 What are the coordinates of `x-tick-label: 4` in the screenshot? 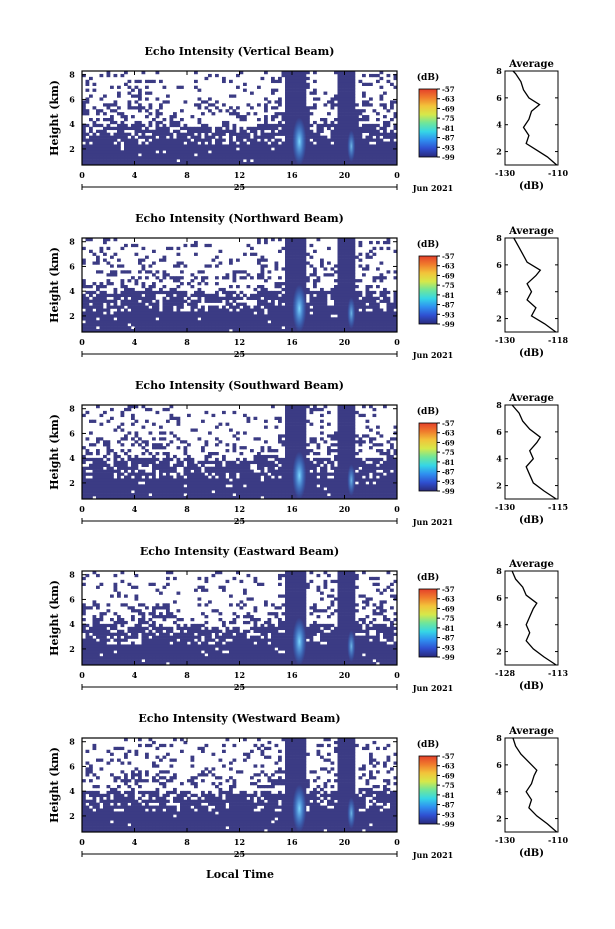 It's located at (135, 842).